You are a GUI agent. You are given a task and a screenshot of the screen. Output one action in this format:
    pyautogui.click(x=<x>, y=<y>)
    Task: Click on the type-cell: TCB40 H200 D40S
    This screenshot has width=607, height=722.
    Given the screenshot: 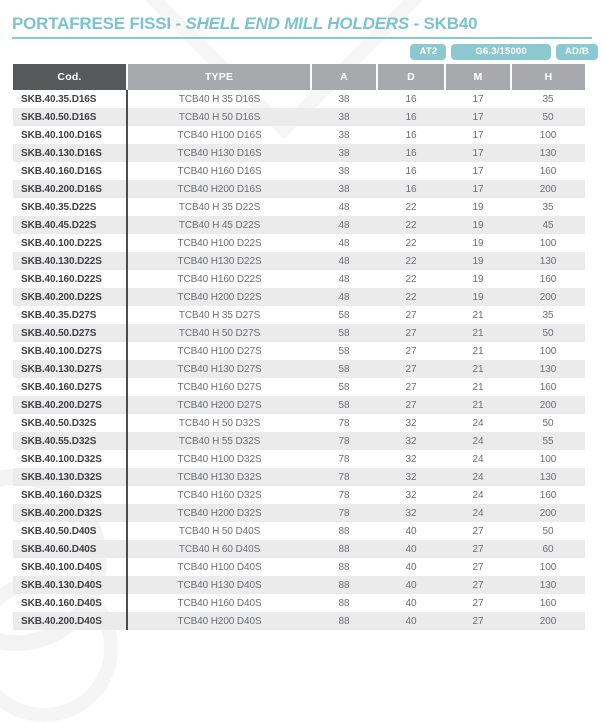 What is the action you would take?
    pyautogui.click(x=219, y=621)
    